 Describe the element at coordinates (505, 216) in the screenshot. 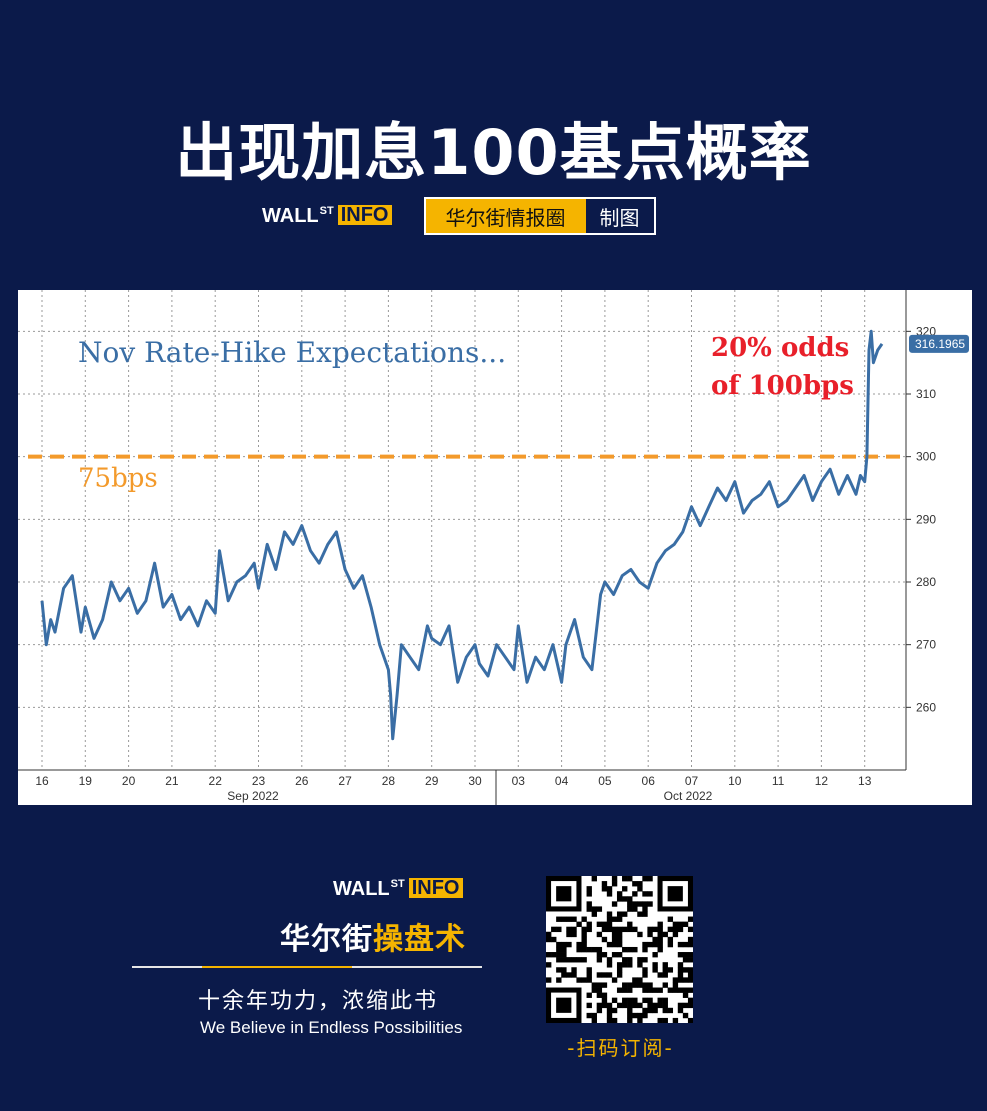

I see `source-tag-name: 华尔街情报圈` at that location.